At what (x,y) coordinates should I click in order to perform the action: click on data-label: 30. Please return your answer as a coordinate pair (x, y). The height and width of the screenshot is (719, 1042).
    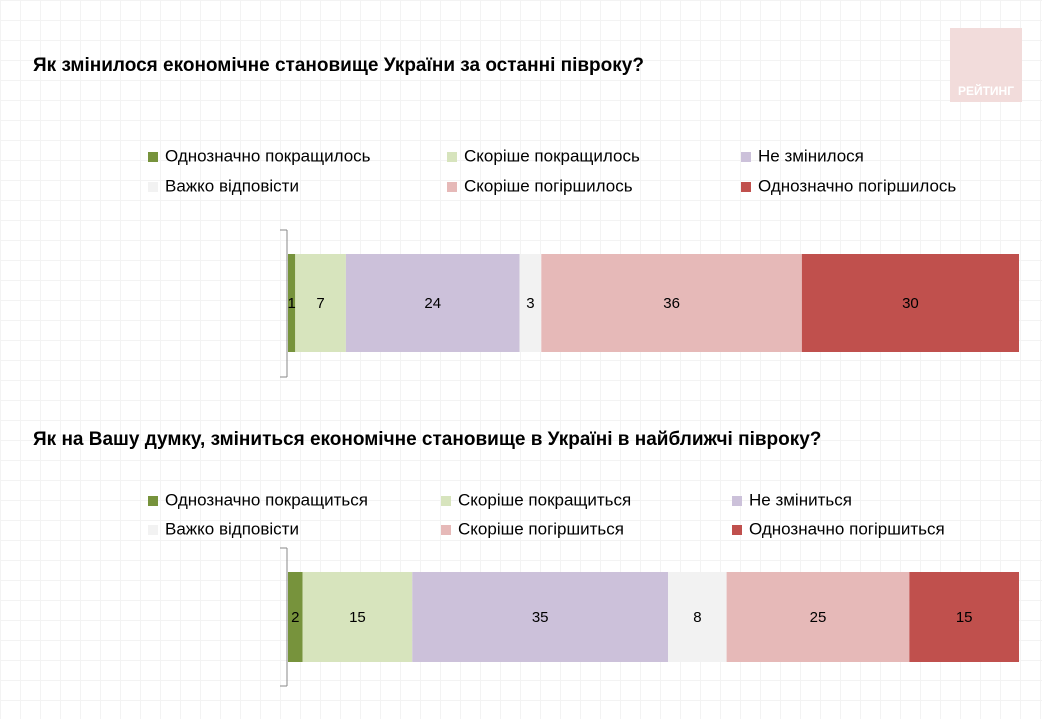
    Looking at the image, I should click on (910, 303).